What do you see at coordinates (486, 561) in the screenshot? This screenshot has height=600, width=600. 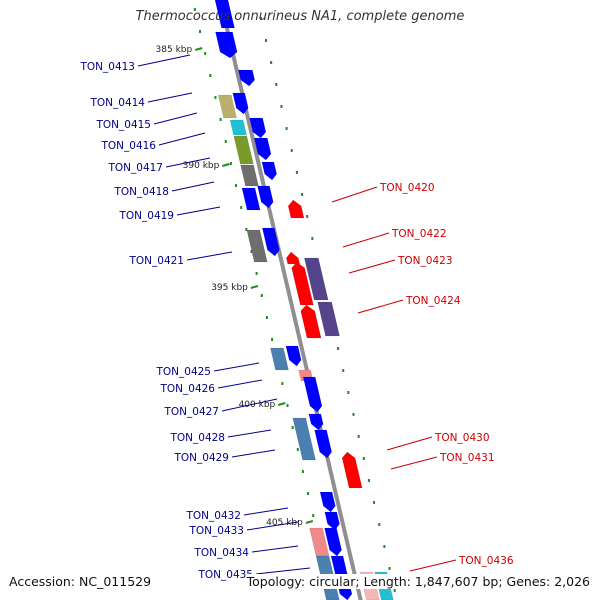 I see `gene-label: TON_0436` at bounding box center [486, 561].